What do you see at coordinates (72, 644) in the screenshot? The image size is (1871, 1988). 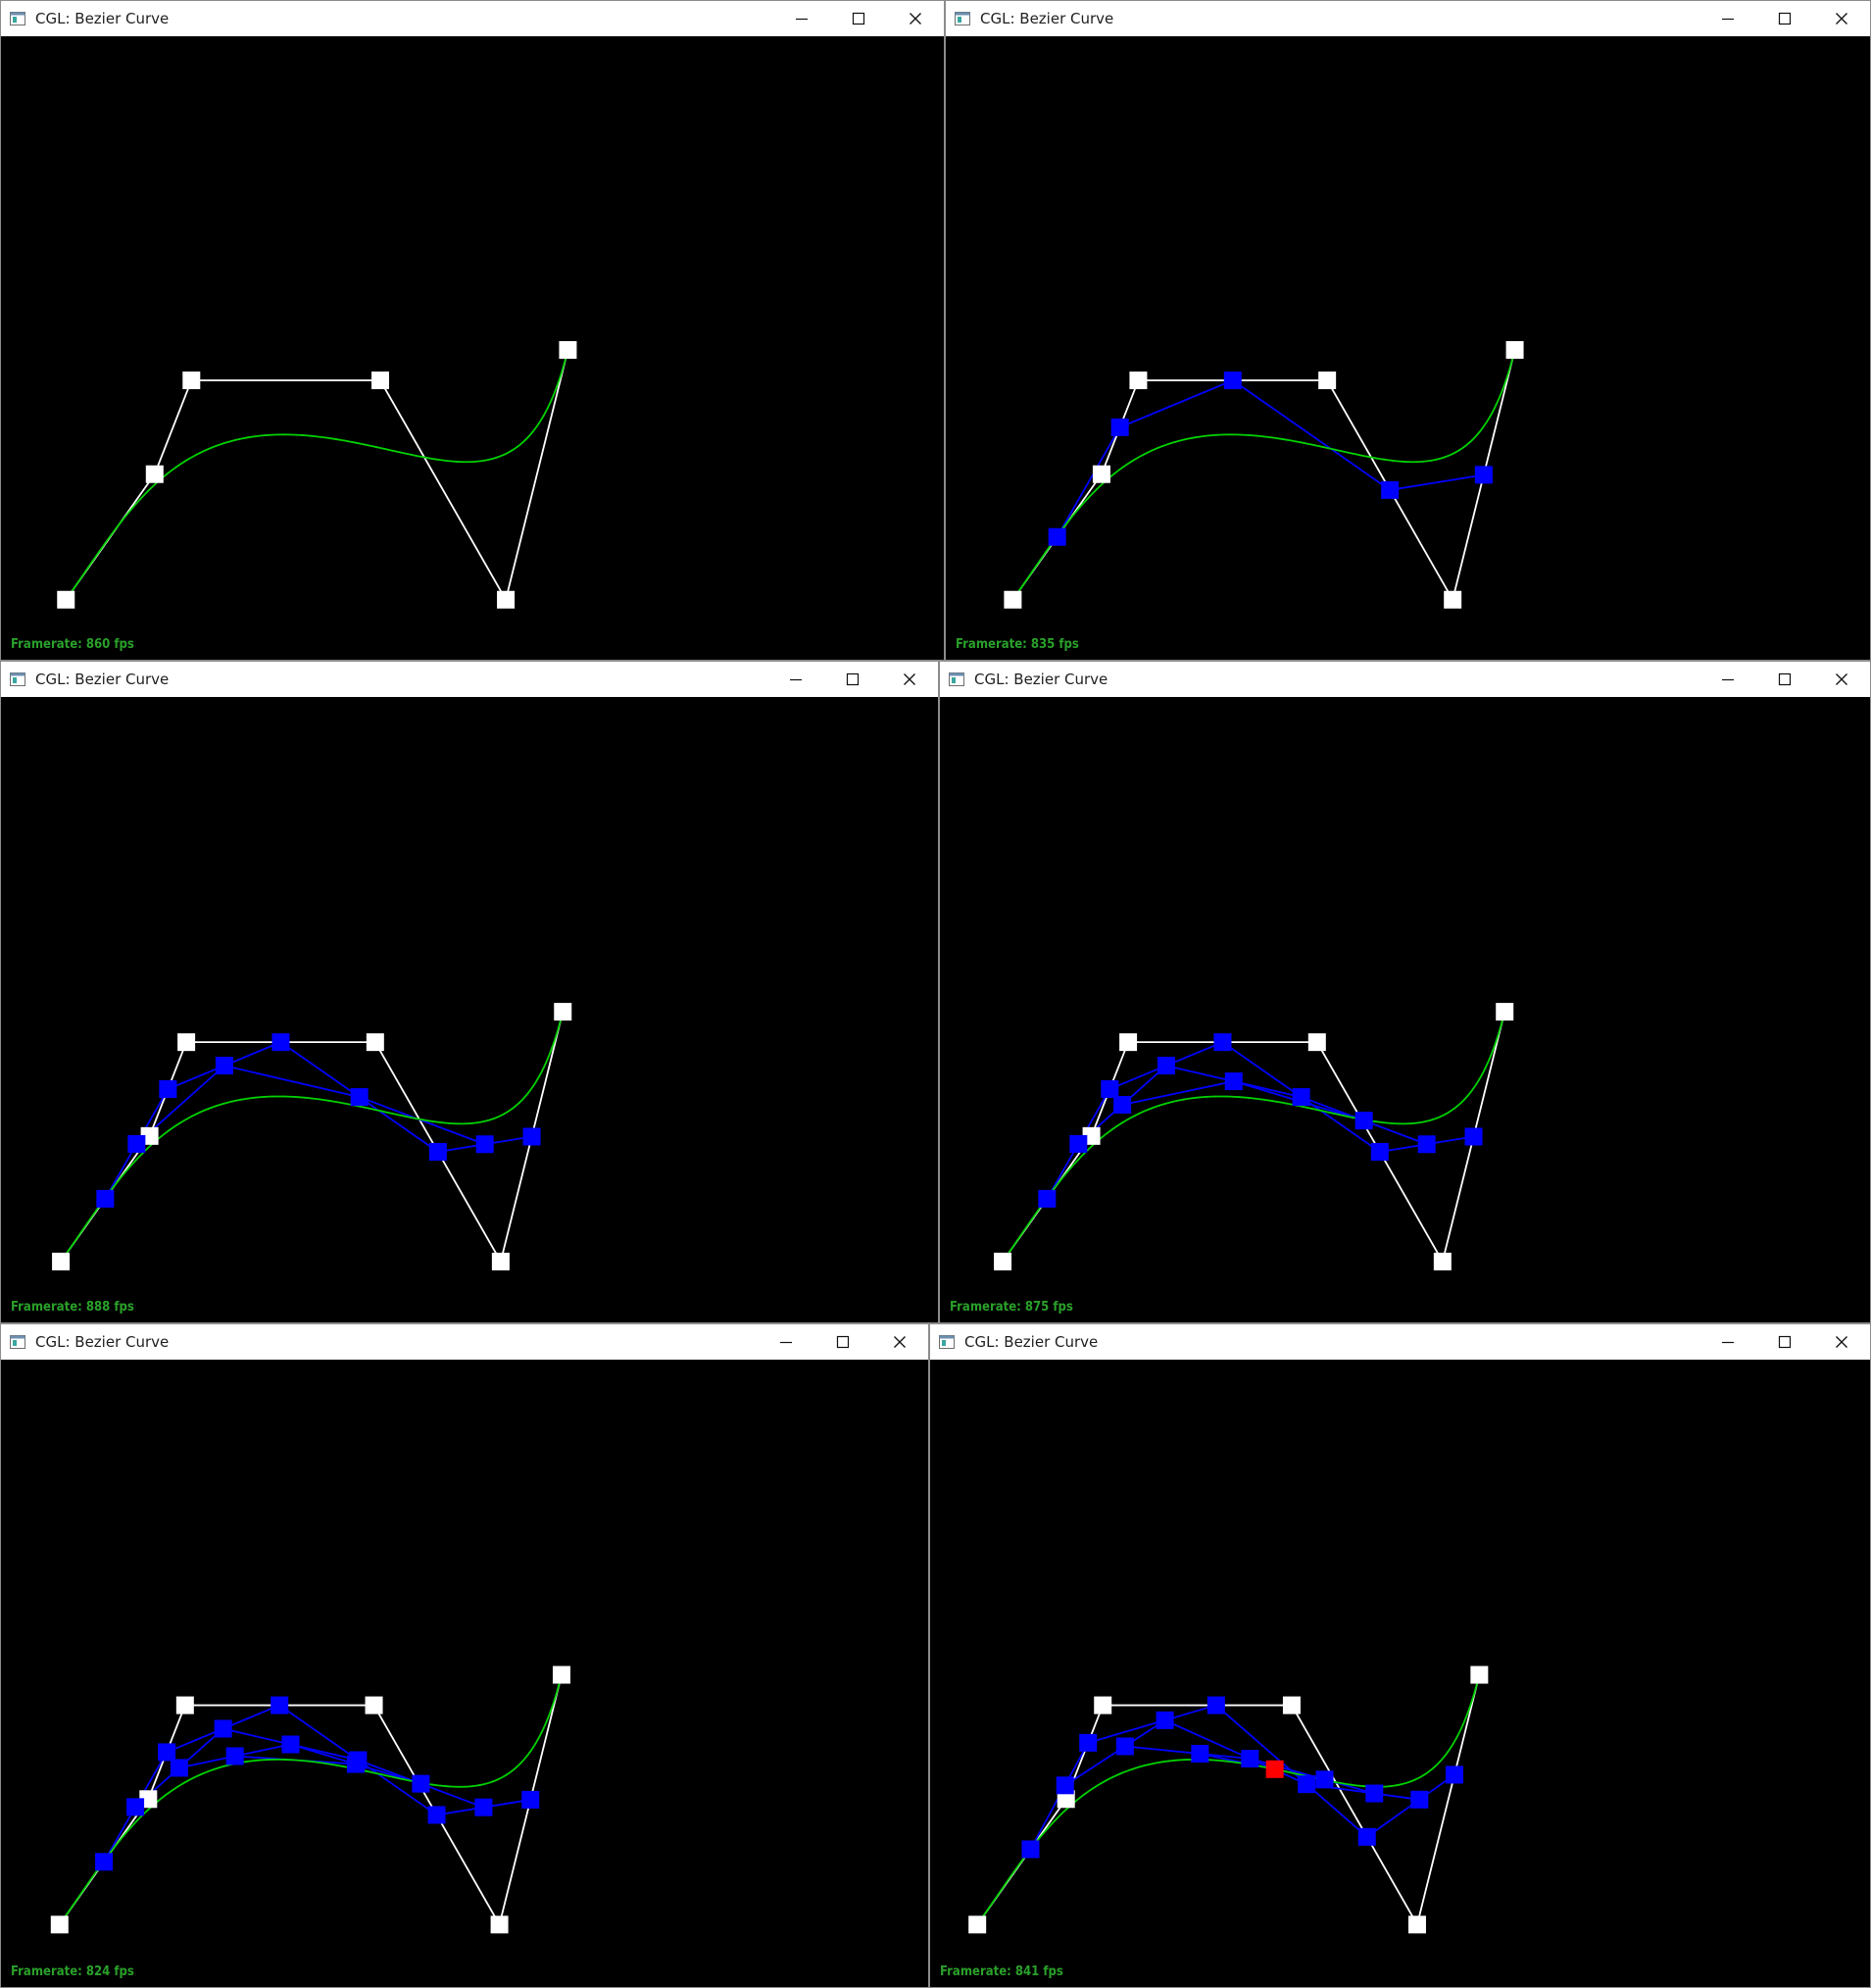 I see `framerate-label: Framerate: 860 fps` at bounding box center [72, 644].